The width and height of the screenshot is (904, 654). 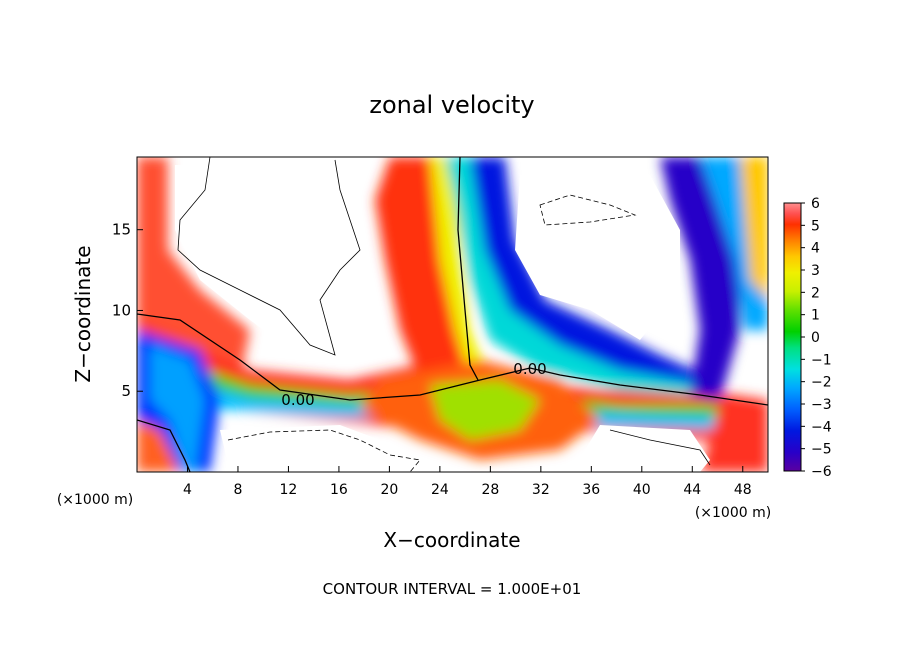 I want to click on x-tick-label: 40, so click(x=642, y=490).